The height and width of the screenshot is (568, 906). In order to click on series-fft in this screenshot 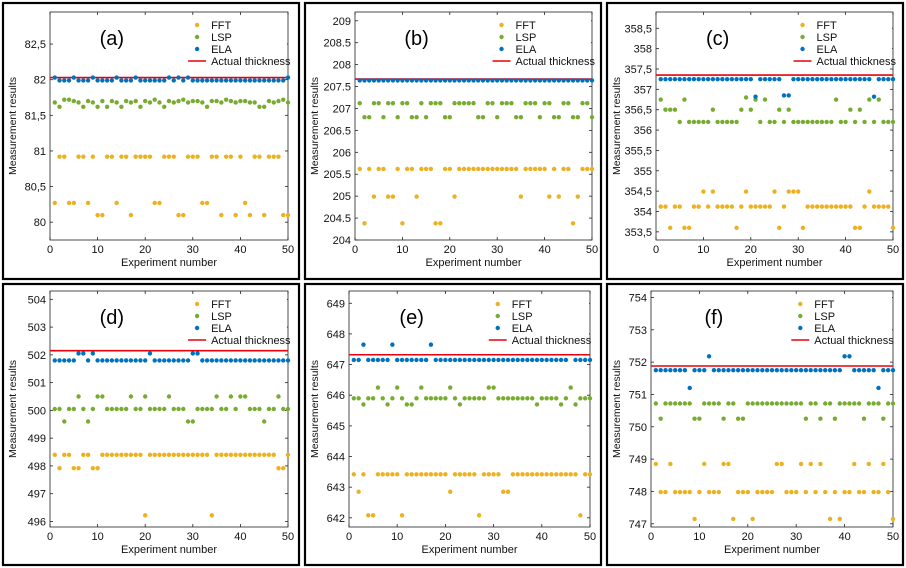, I will do `click(171, 485)`.